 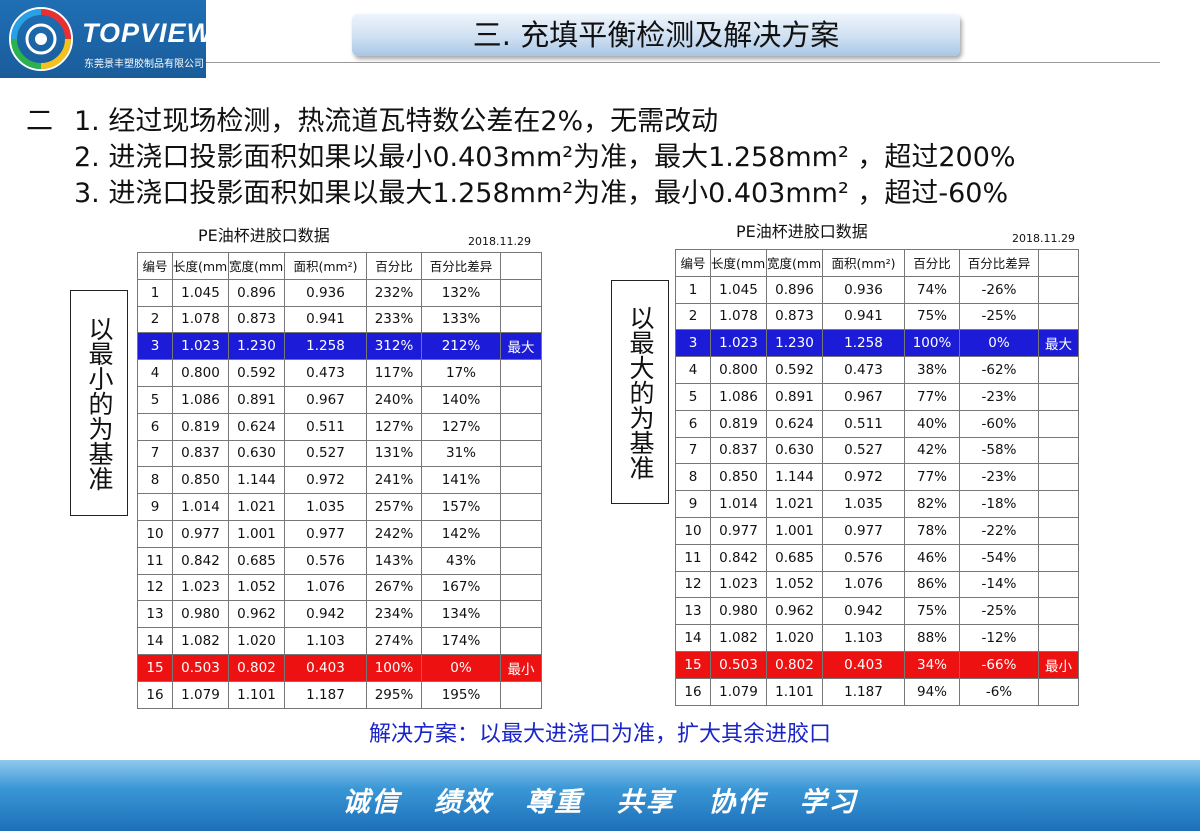 I want to click on table-cell: 1.023, so click(x=738, y=343).